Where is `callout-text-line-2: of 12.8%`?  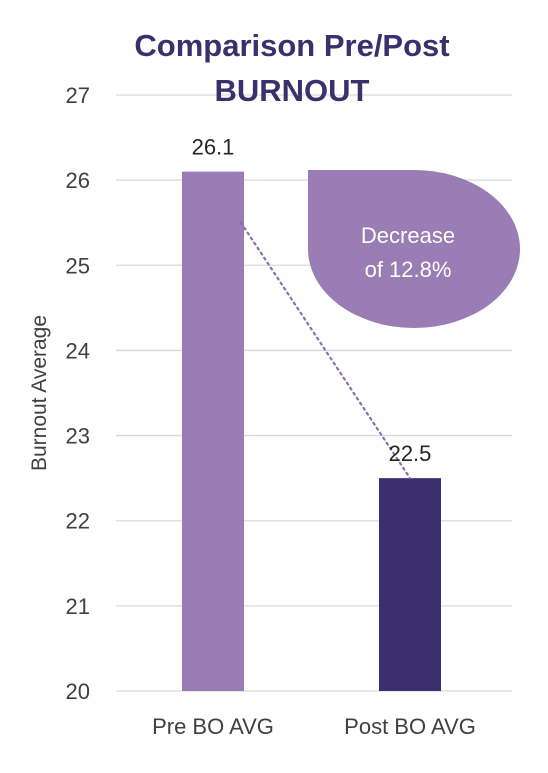 callout-text-line-2: of 12.8% is located at coordinates (408, 269).